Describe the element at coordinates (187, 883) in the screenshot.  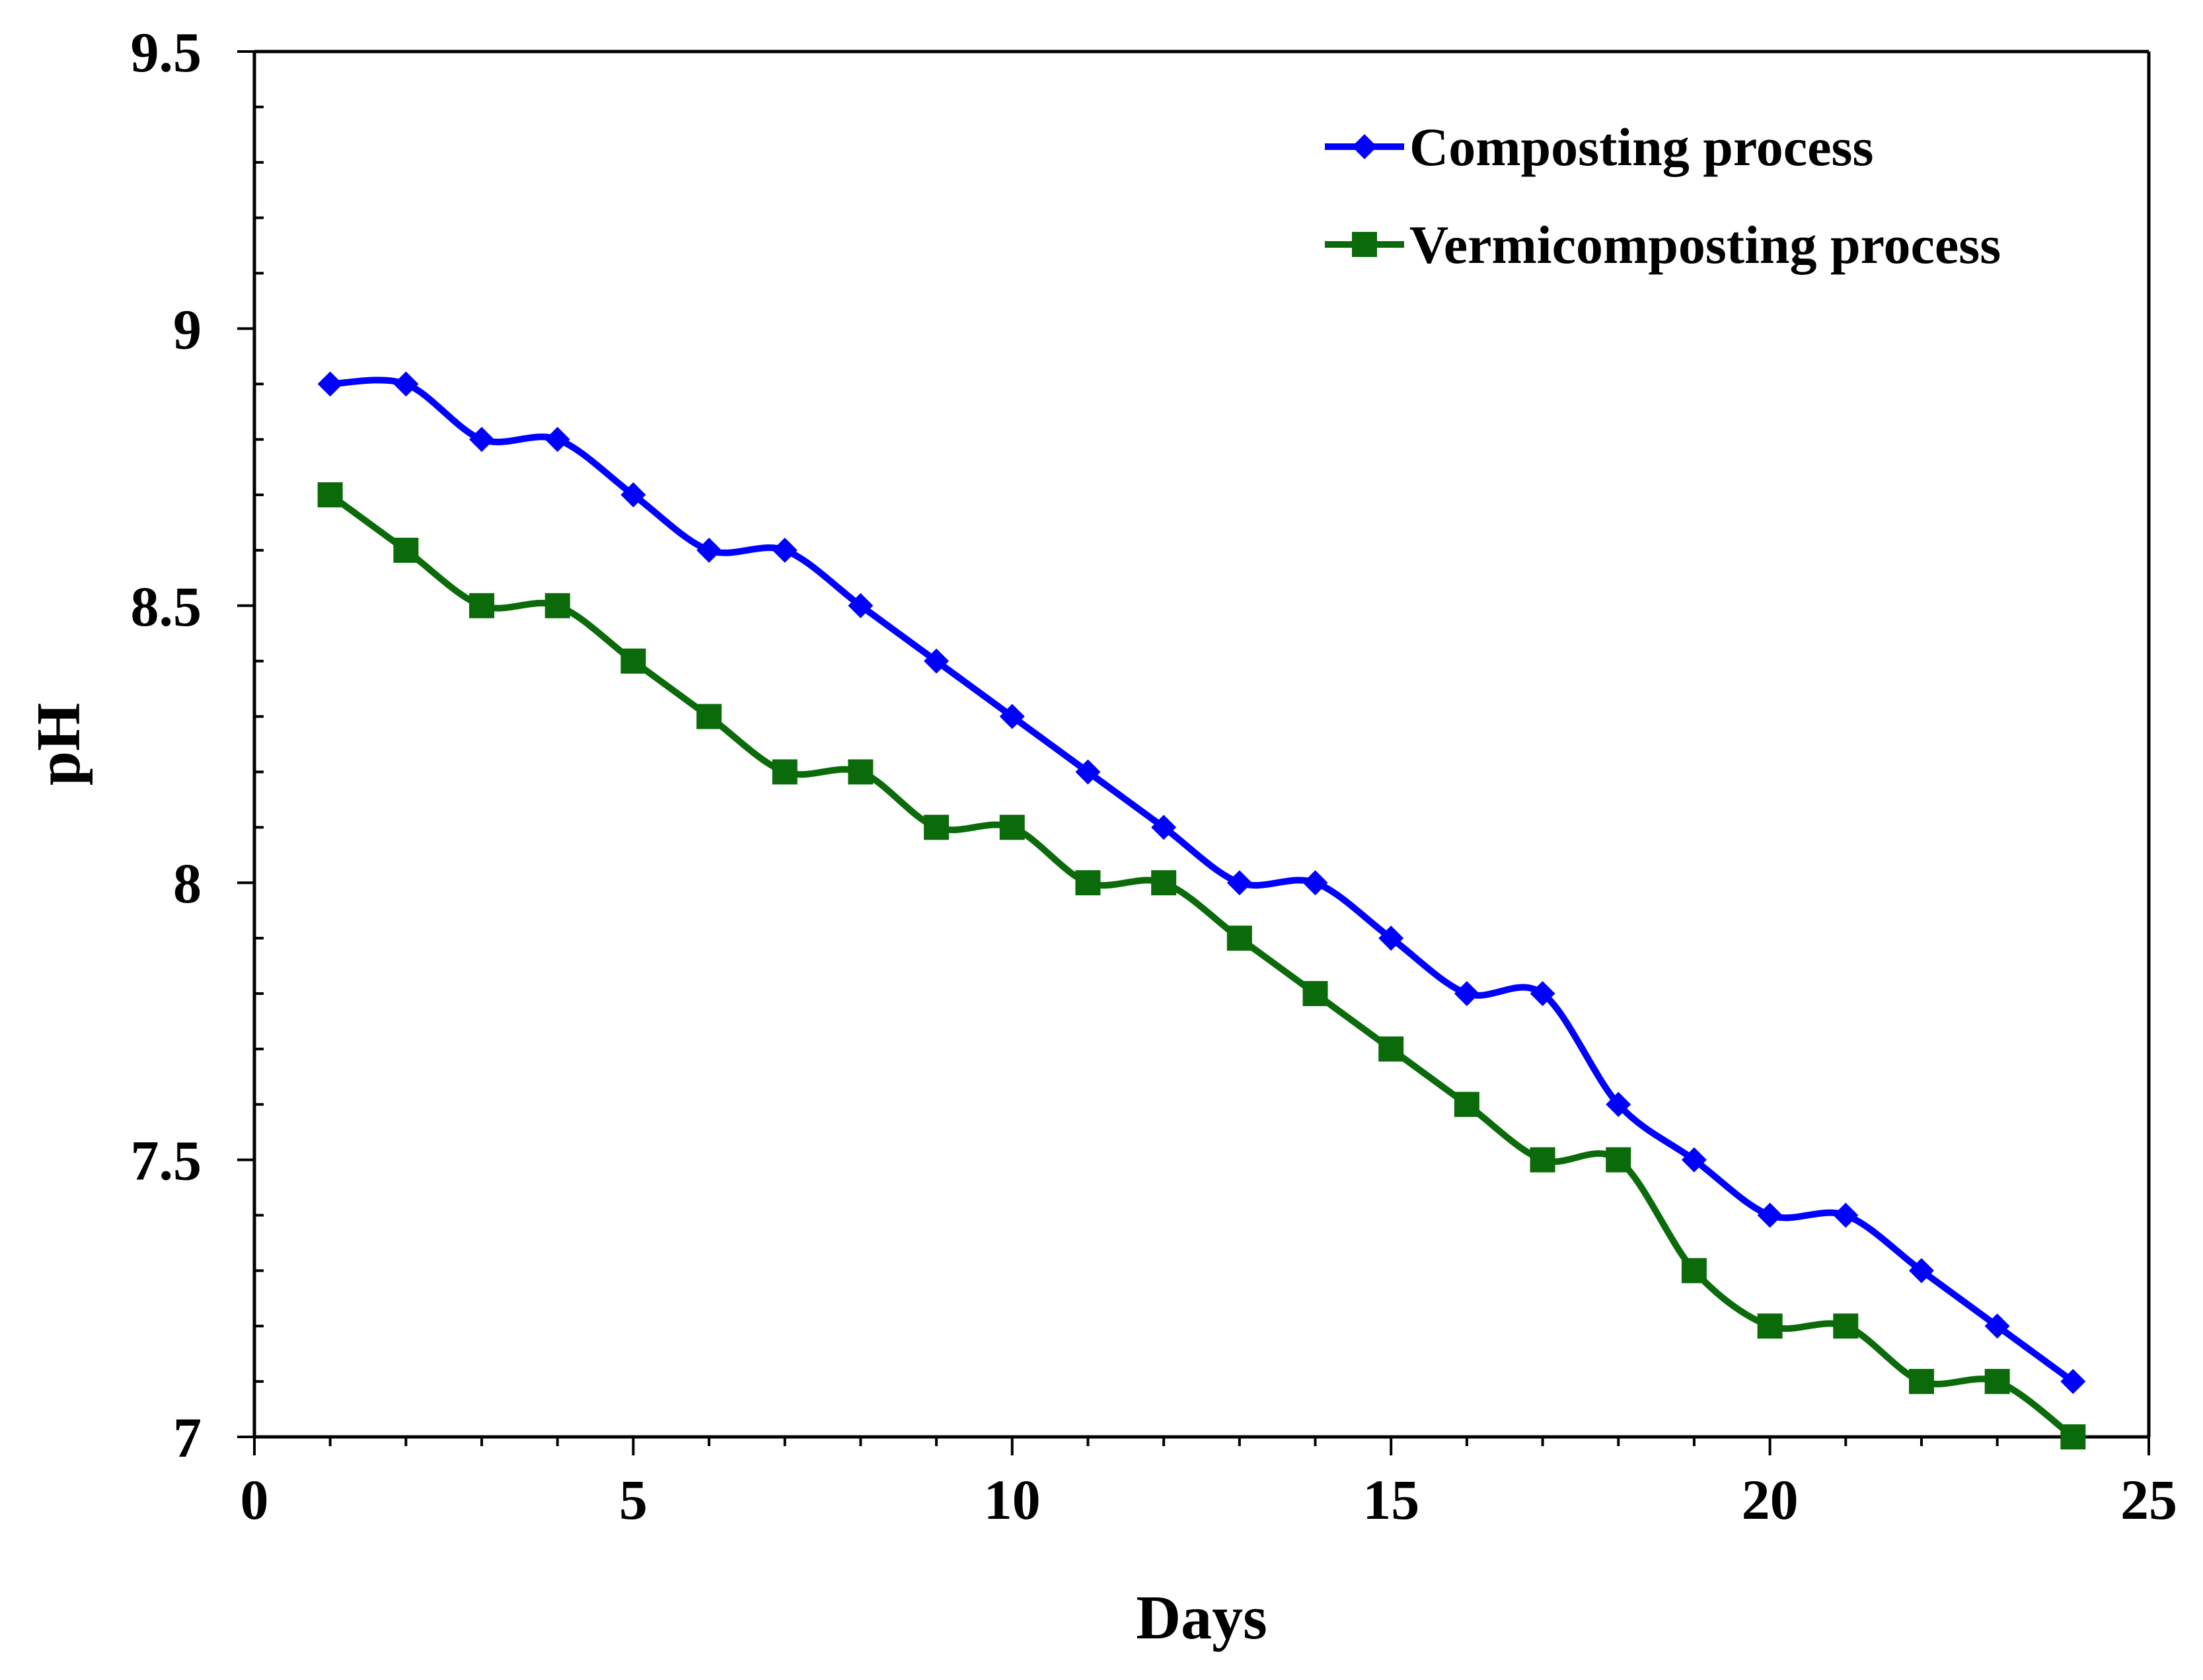
I see `y-tick-label: 8` at that location.